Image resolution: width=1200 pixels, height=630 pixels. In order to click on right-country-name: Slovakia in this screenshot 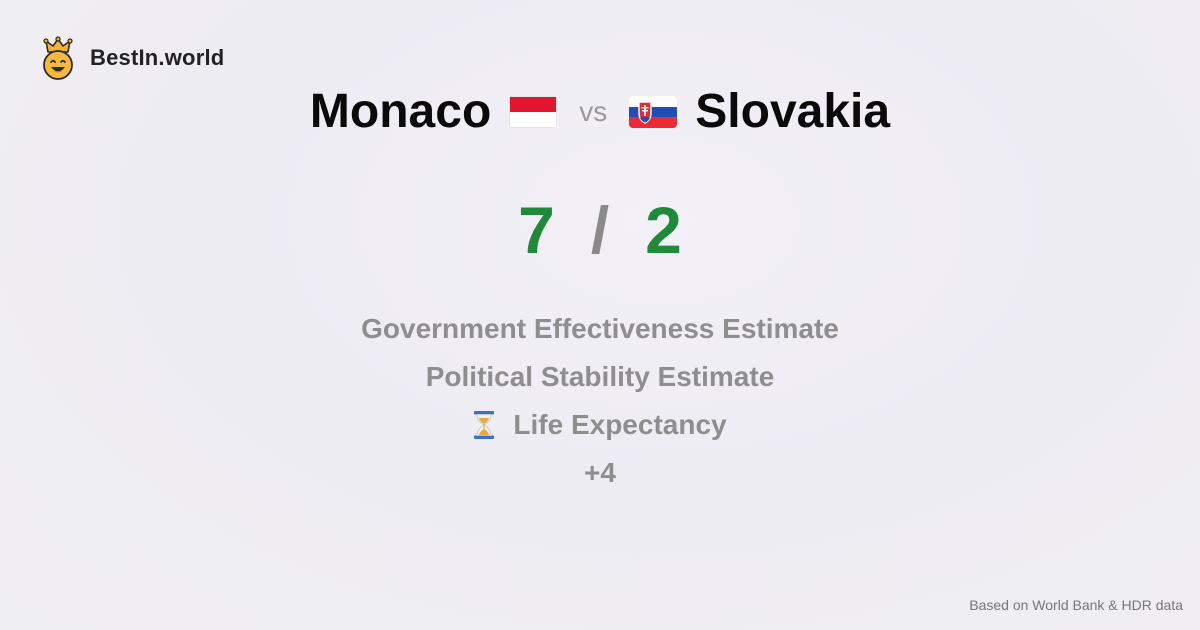, I will do `click(793, 111)`.